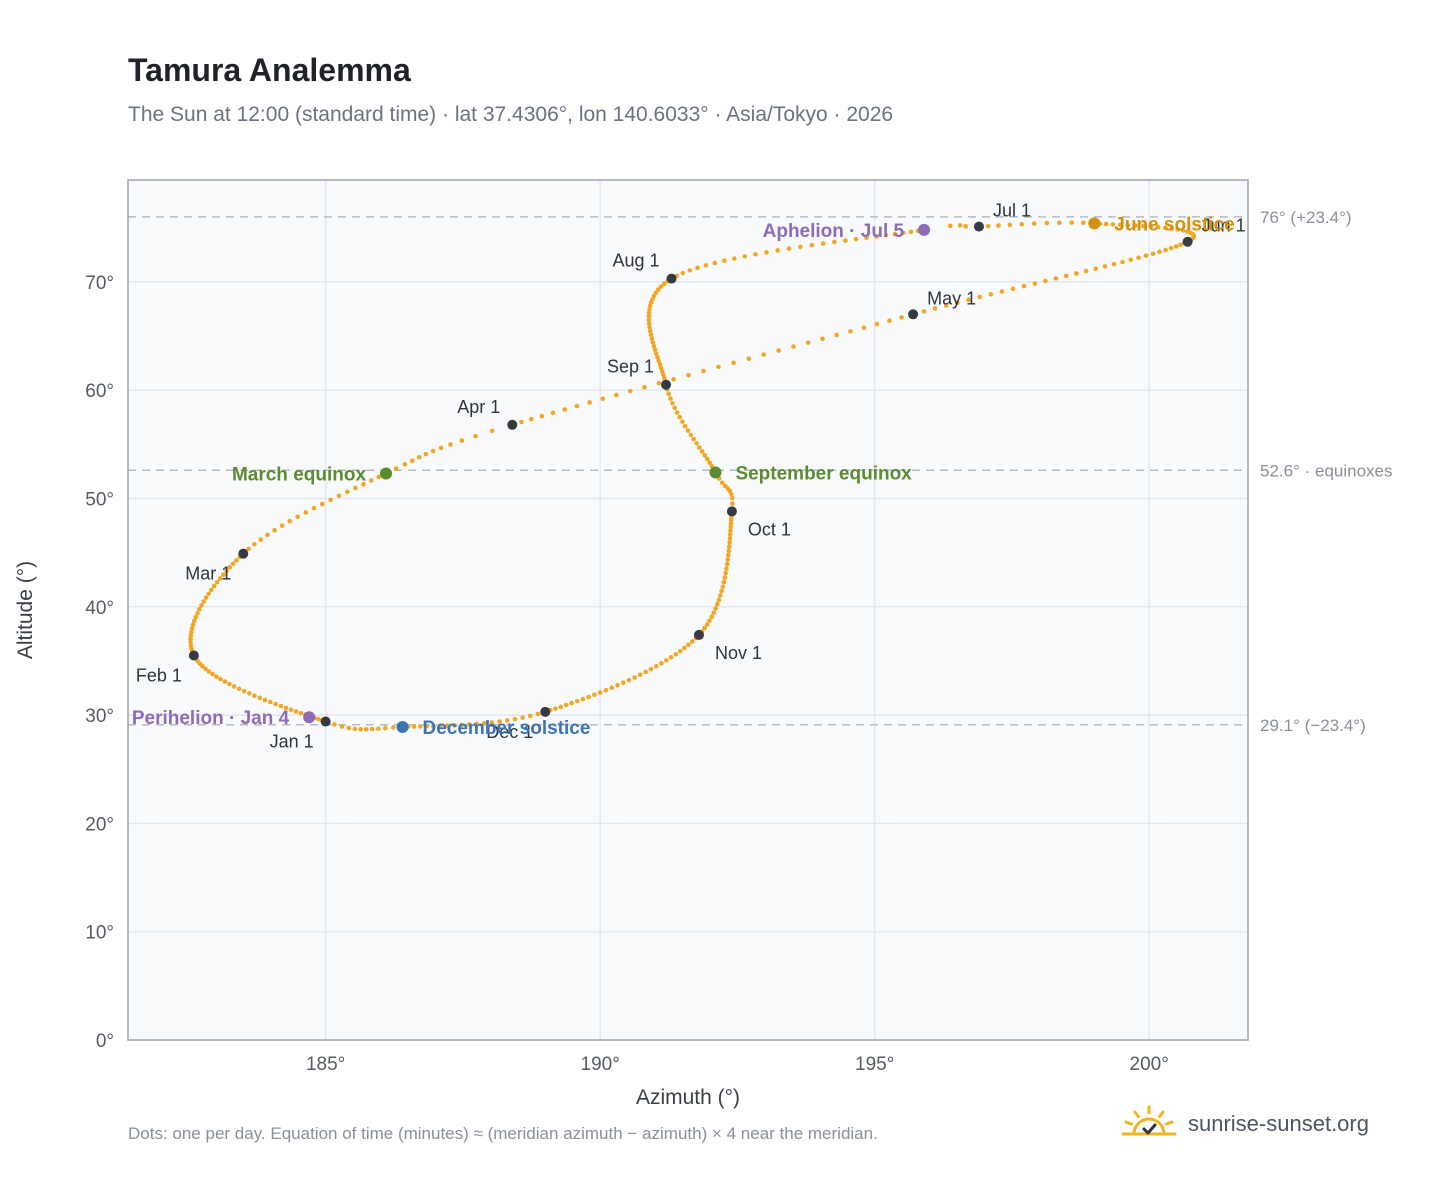 This screenshot has width=1448, height=1188. I want to click on x-tick-label: 190°, so click(600, 1064).